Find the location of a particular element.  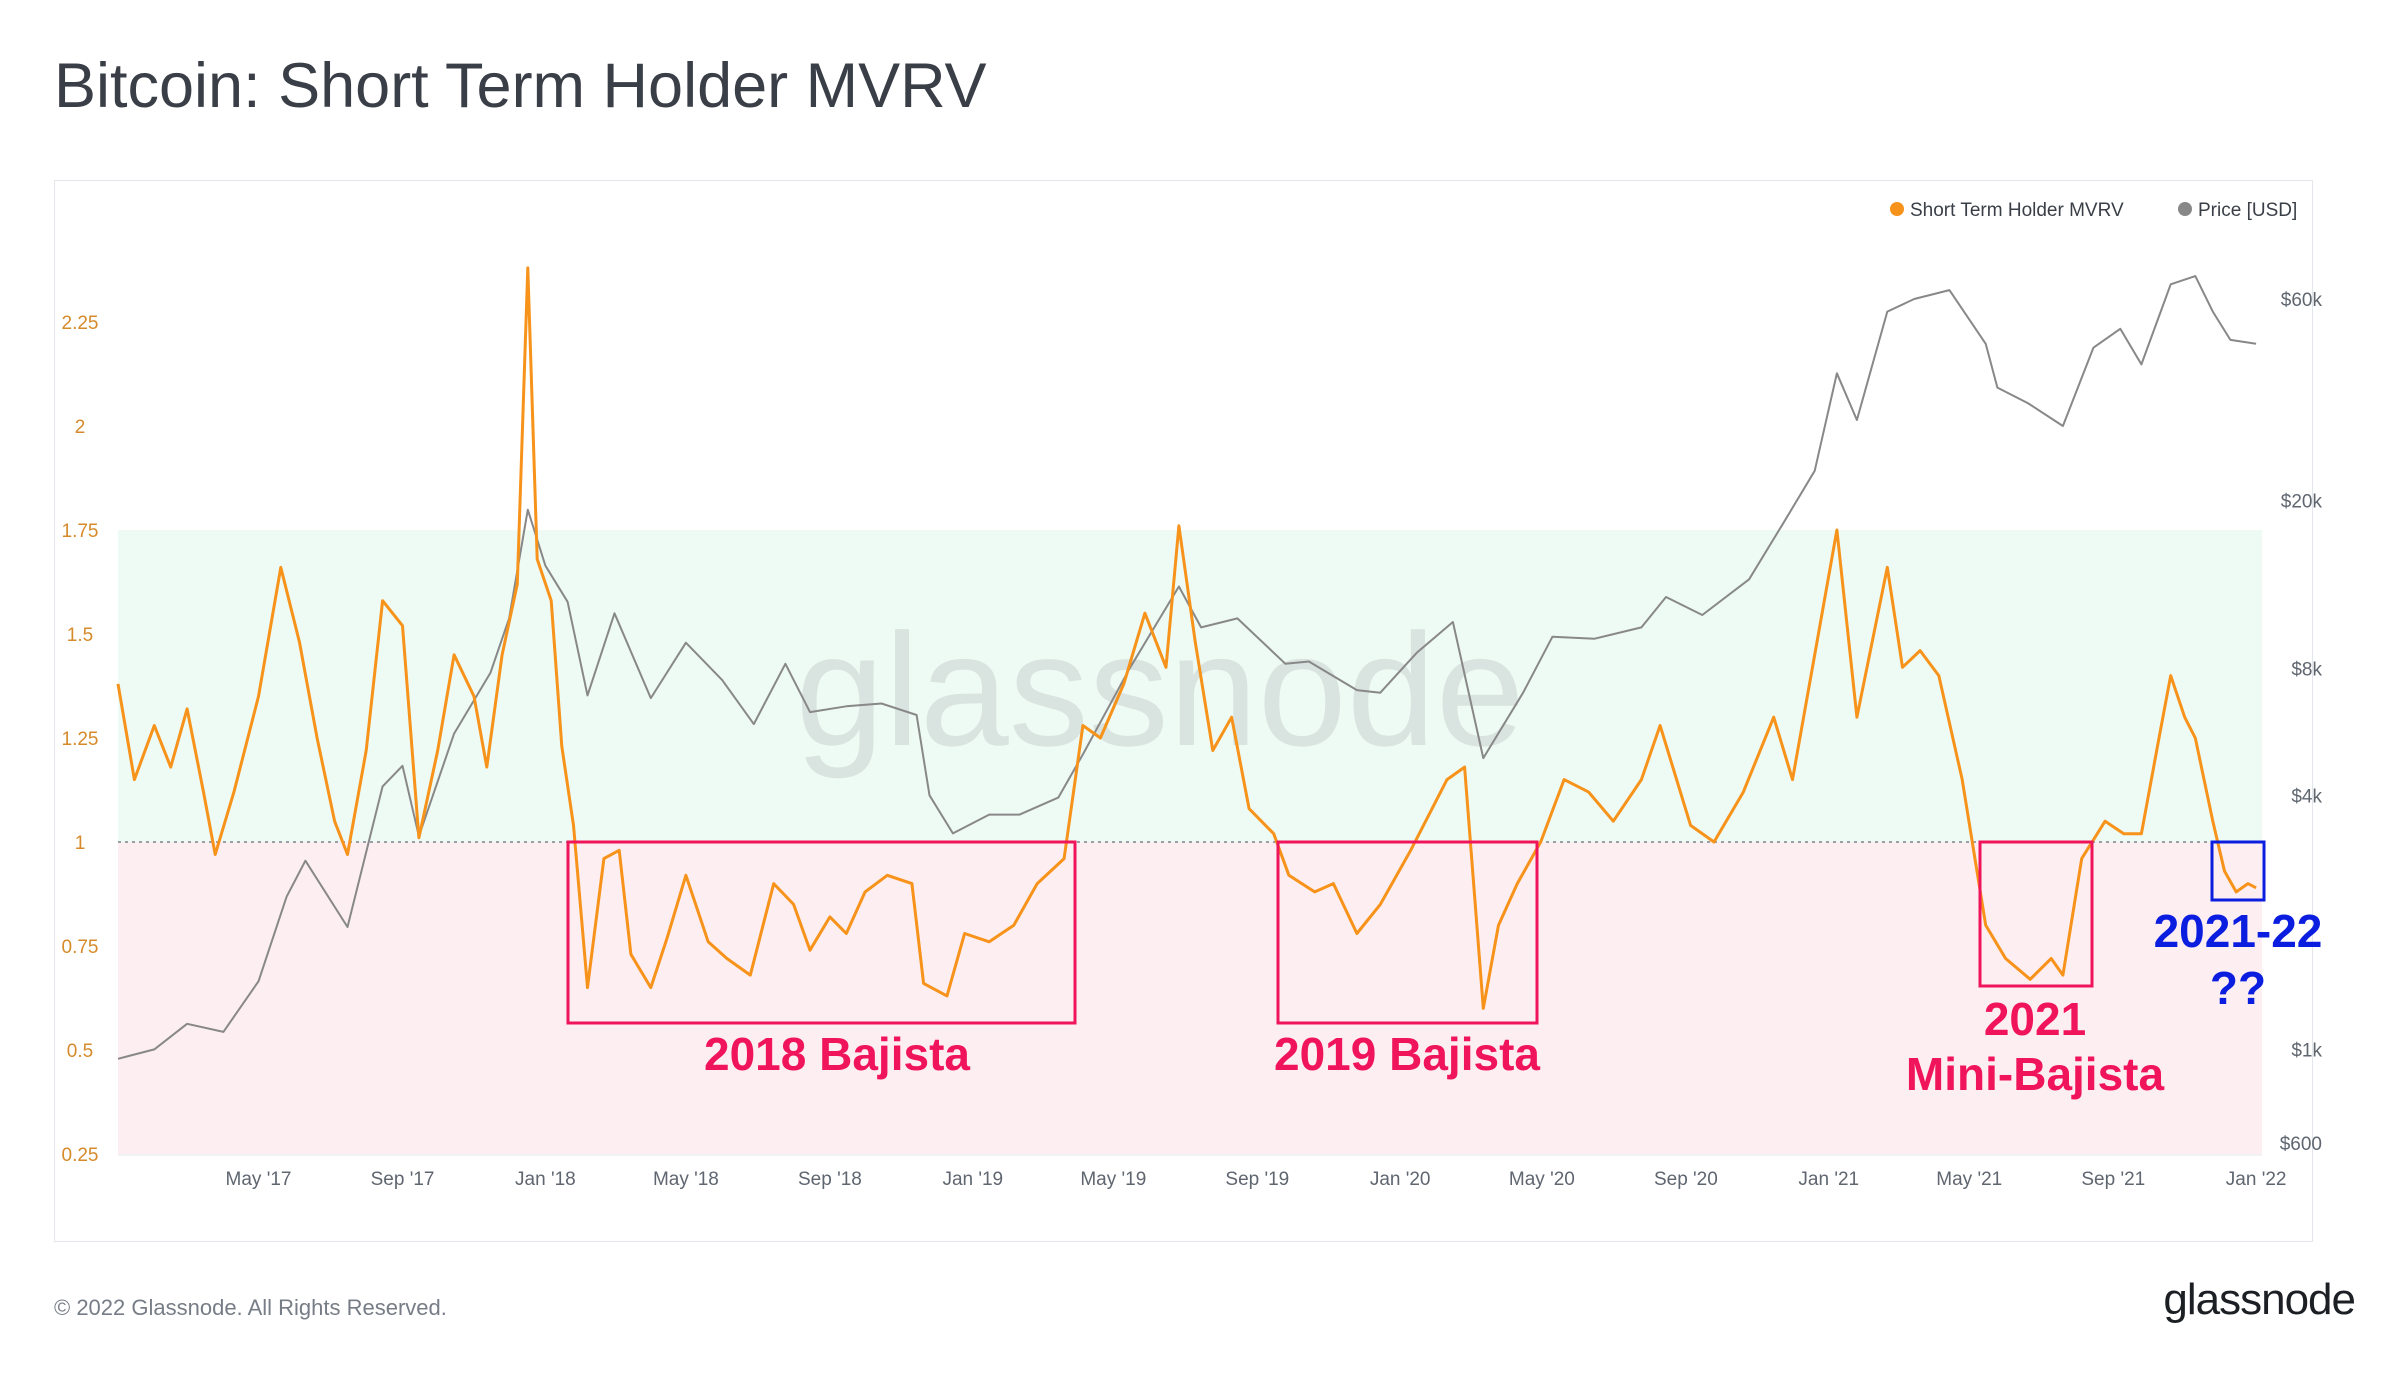

y-right-tick-label: $60k is located at coordinates (2302, 300).